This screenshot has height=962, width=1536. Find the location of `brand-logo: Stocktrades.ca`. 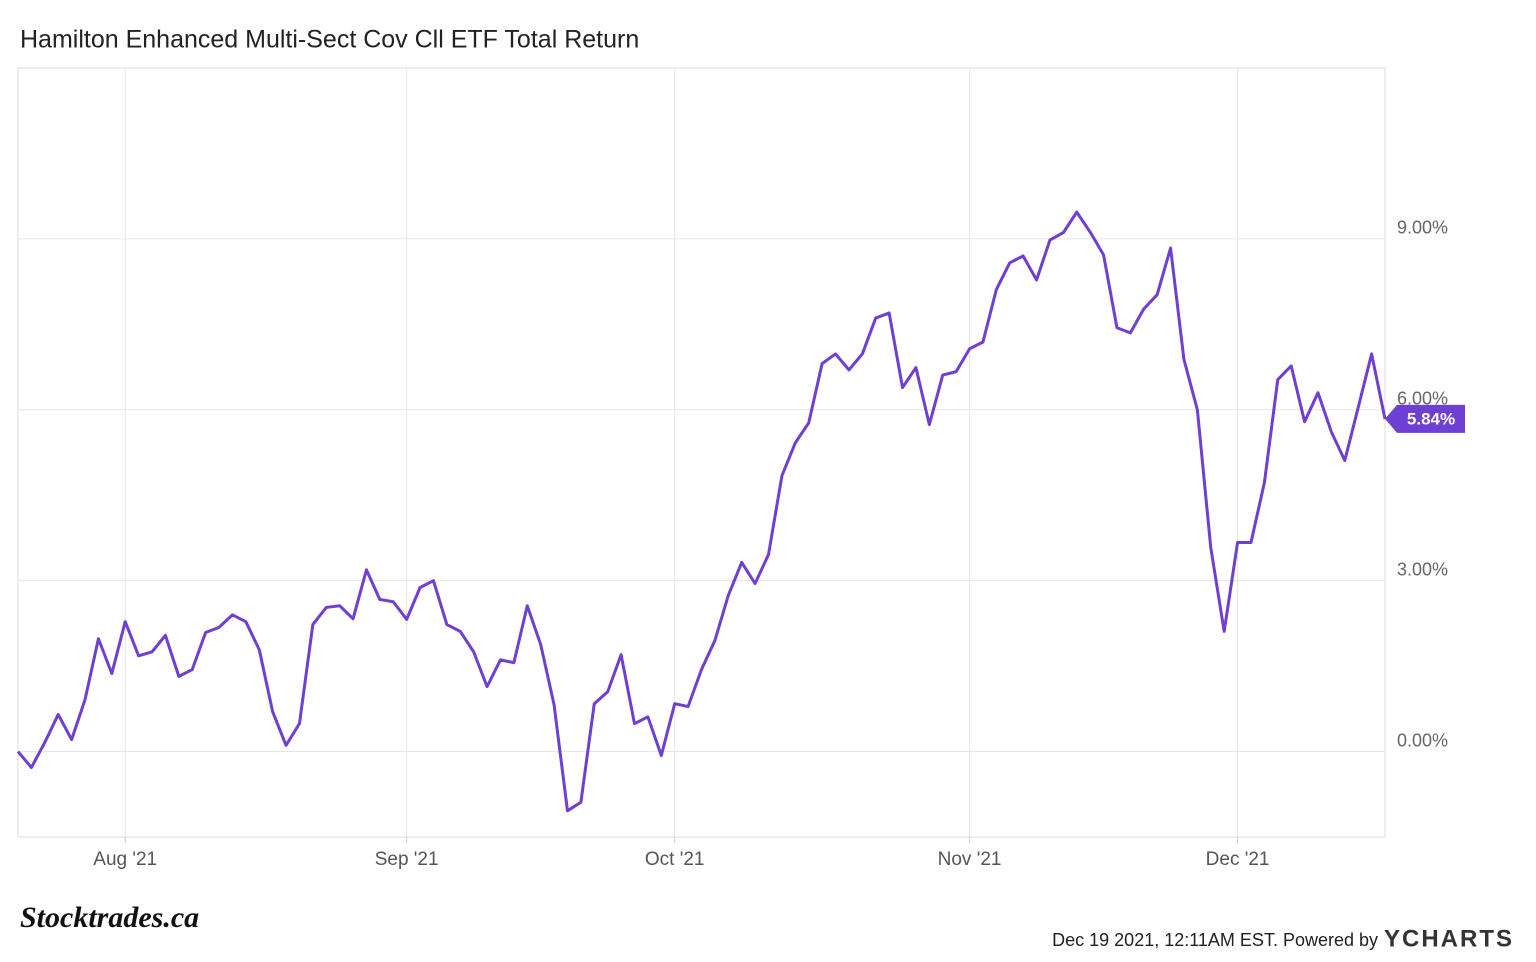

brand-logo: Stocktrades.ca is located at coordinates (109, 917).